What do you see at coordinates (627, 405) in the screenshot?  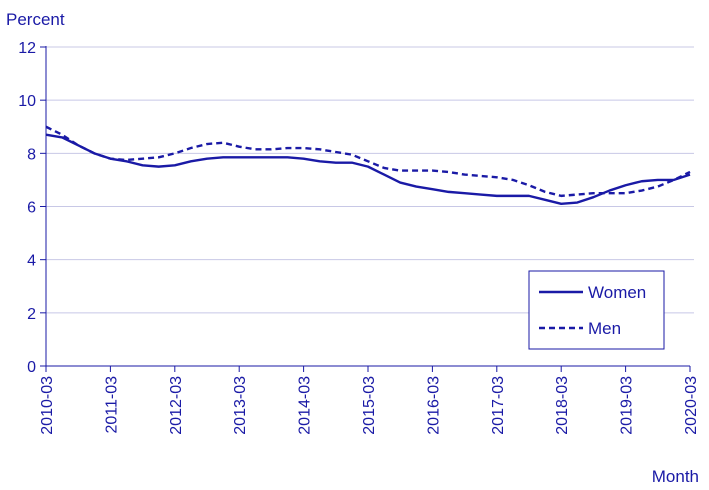 I see `x-tick-label-2019-03: 2019-03` at bounding box center [627, 405].